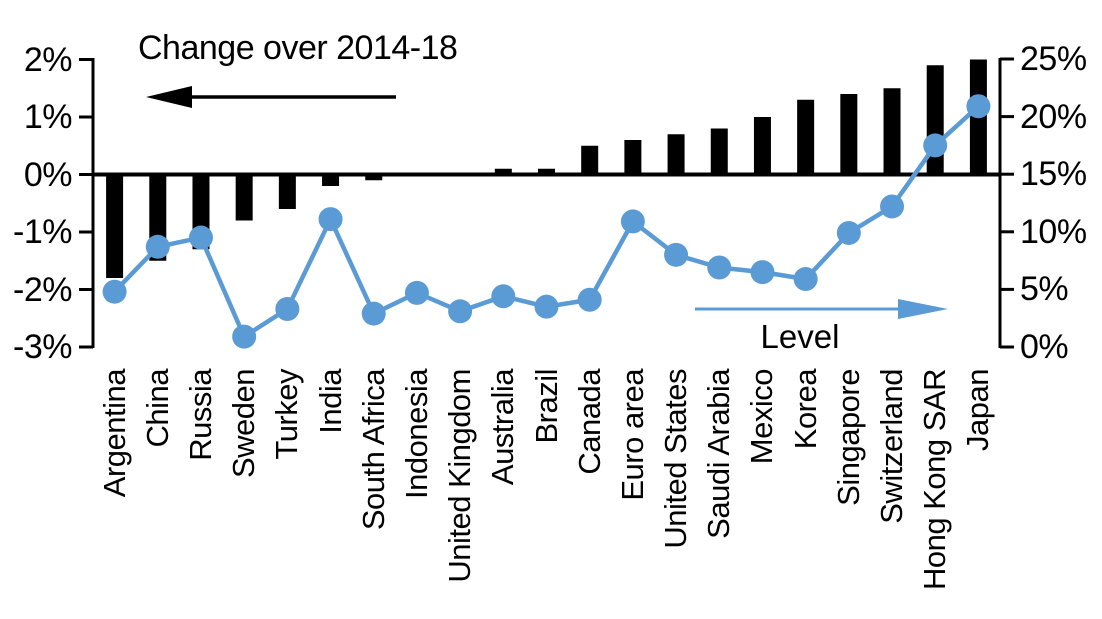 The width and height of the screenshot is (1102, 619). Describe the element at coordinates (1044, 347) in the screenshot. I see `right-axis-tick-label: 0%` at that location.